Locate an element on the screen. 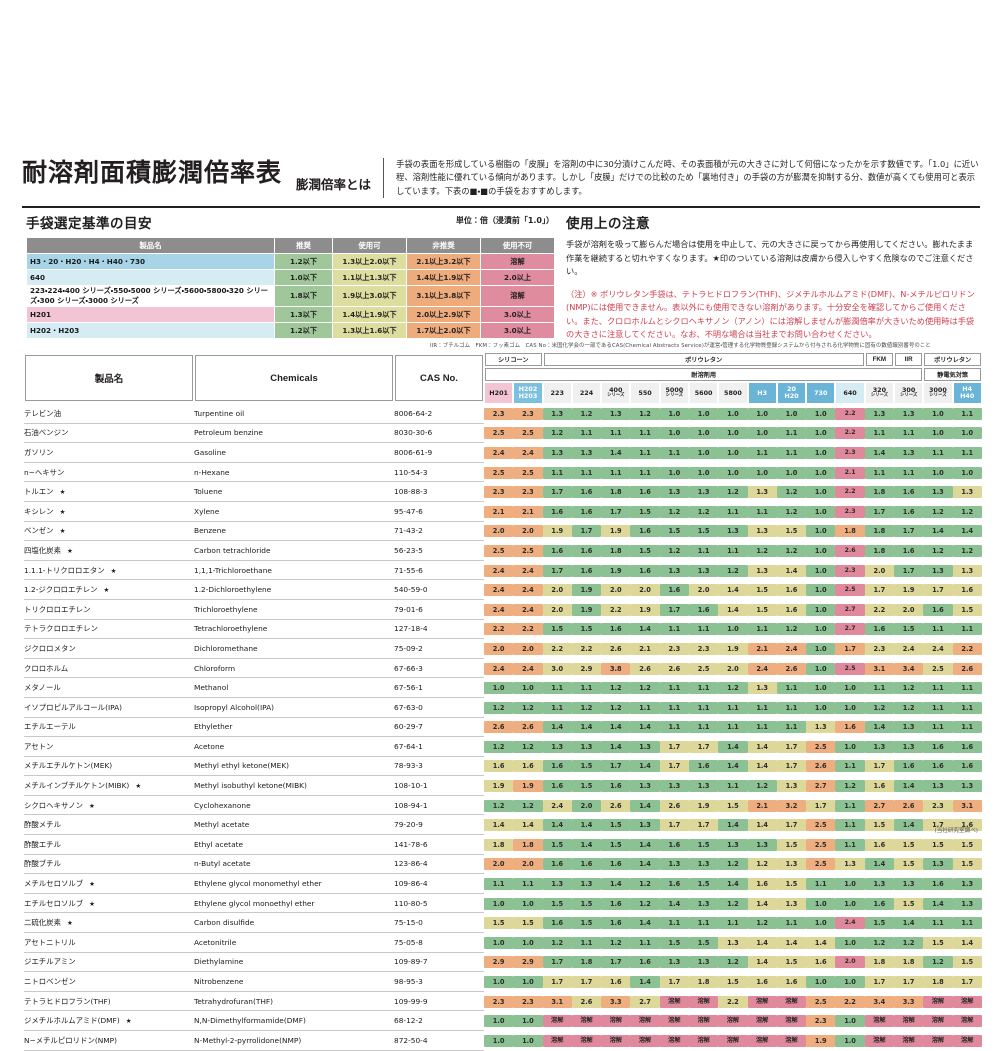 The height and width of the screenshot is (1051, 1000). product-column-20: 20 H20 is located at coordinates (791, 393).